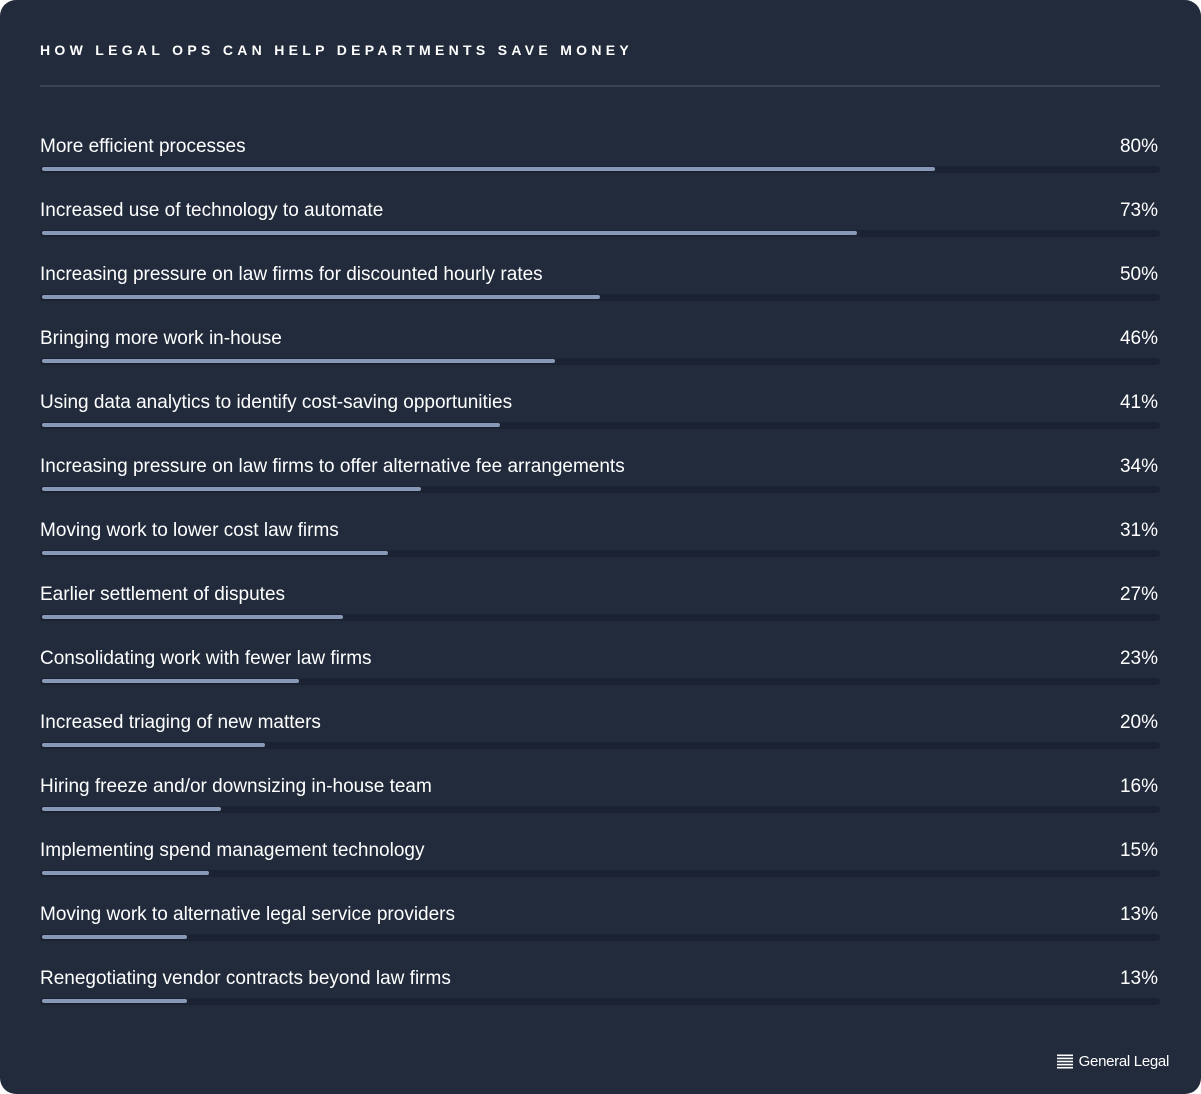 The image size is (1201, 1094). Describe the element at coordinates (600, 736) in the screenshot. I see `bar-row: Increased triaging of new matters 20%` at that location.